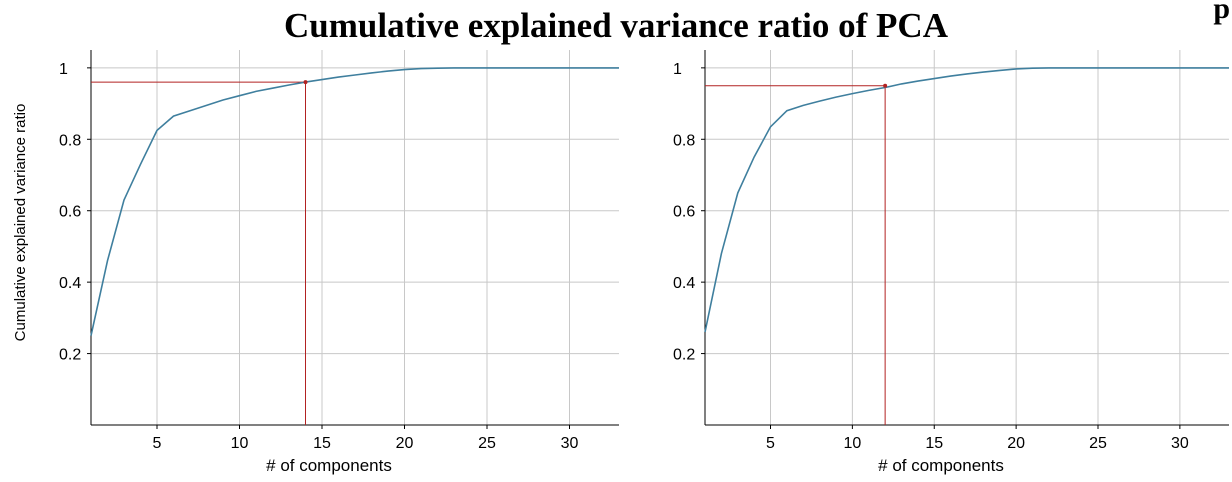  I want to click on cropped-text-fragment: p, so click(1221, 12).